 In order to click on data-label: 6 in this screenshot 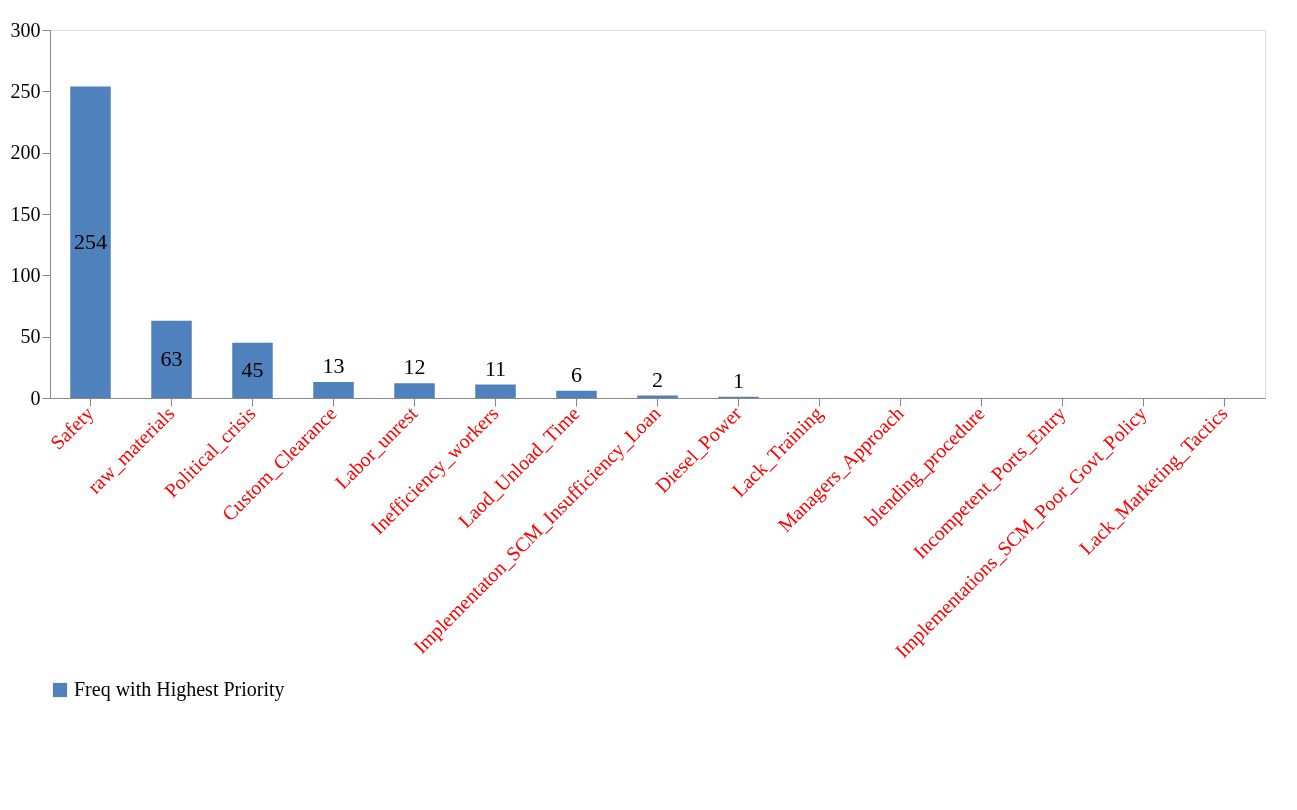, I will do `click(576, 374)`.